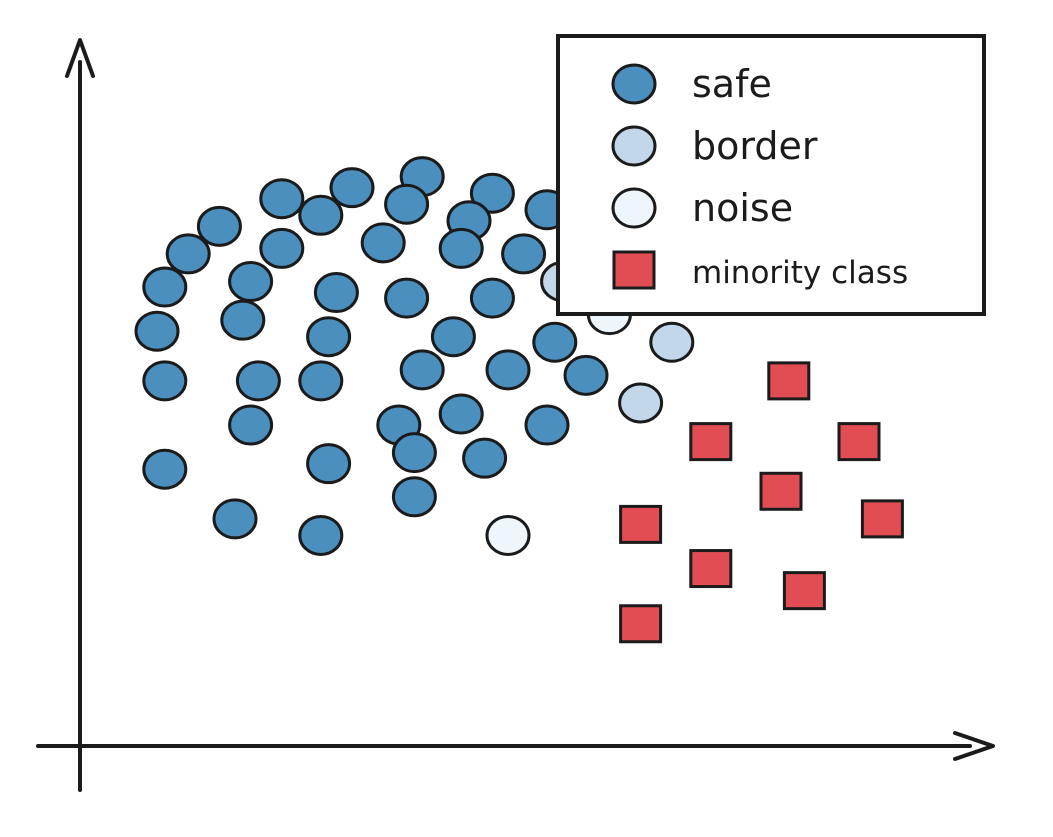 The width and height of the screenshot is (1053, 837). I want to click on series-minority-class, so click(761, 502).